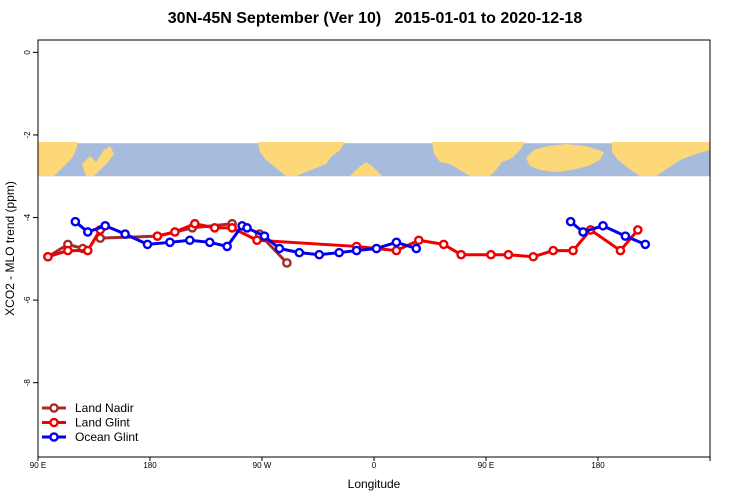 This screenshot has height=500, width=750. Describe the element at coordinates (150, 465) in the screenshot. I see `x-tick-label-1: 180` at that location.